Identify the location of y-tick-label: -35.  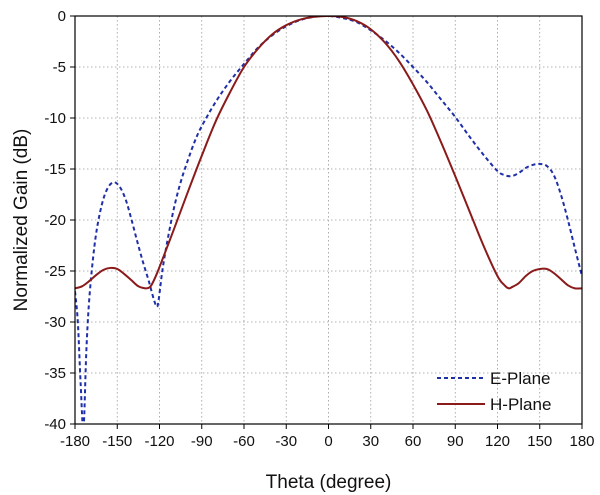
(55, 373).